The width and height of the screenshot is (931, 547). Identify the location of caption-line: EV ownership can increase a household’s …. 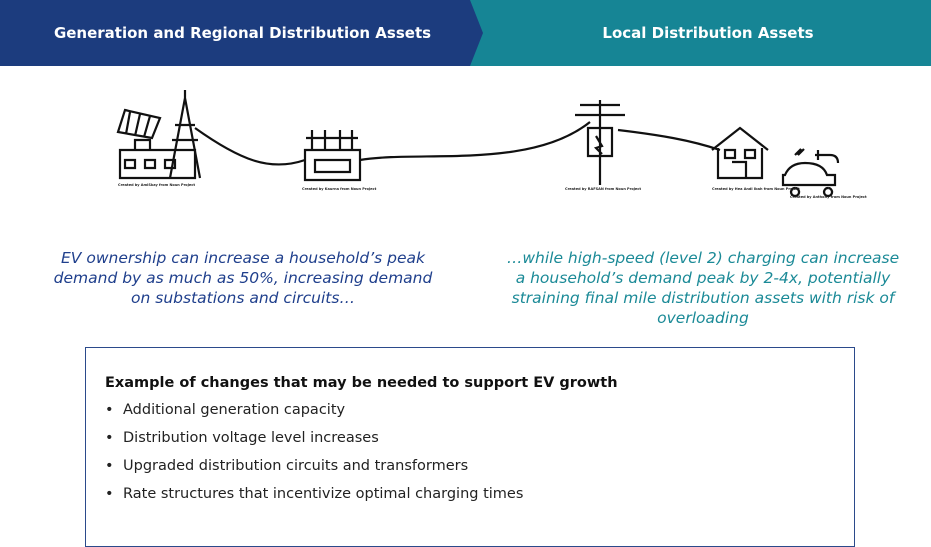
(243, 258).